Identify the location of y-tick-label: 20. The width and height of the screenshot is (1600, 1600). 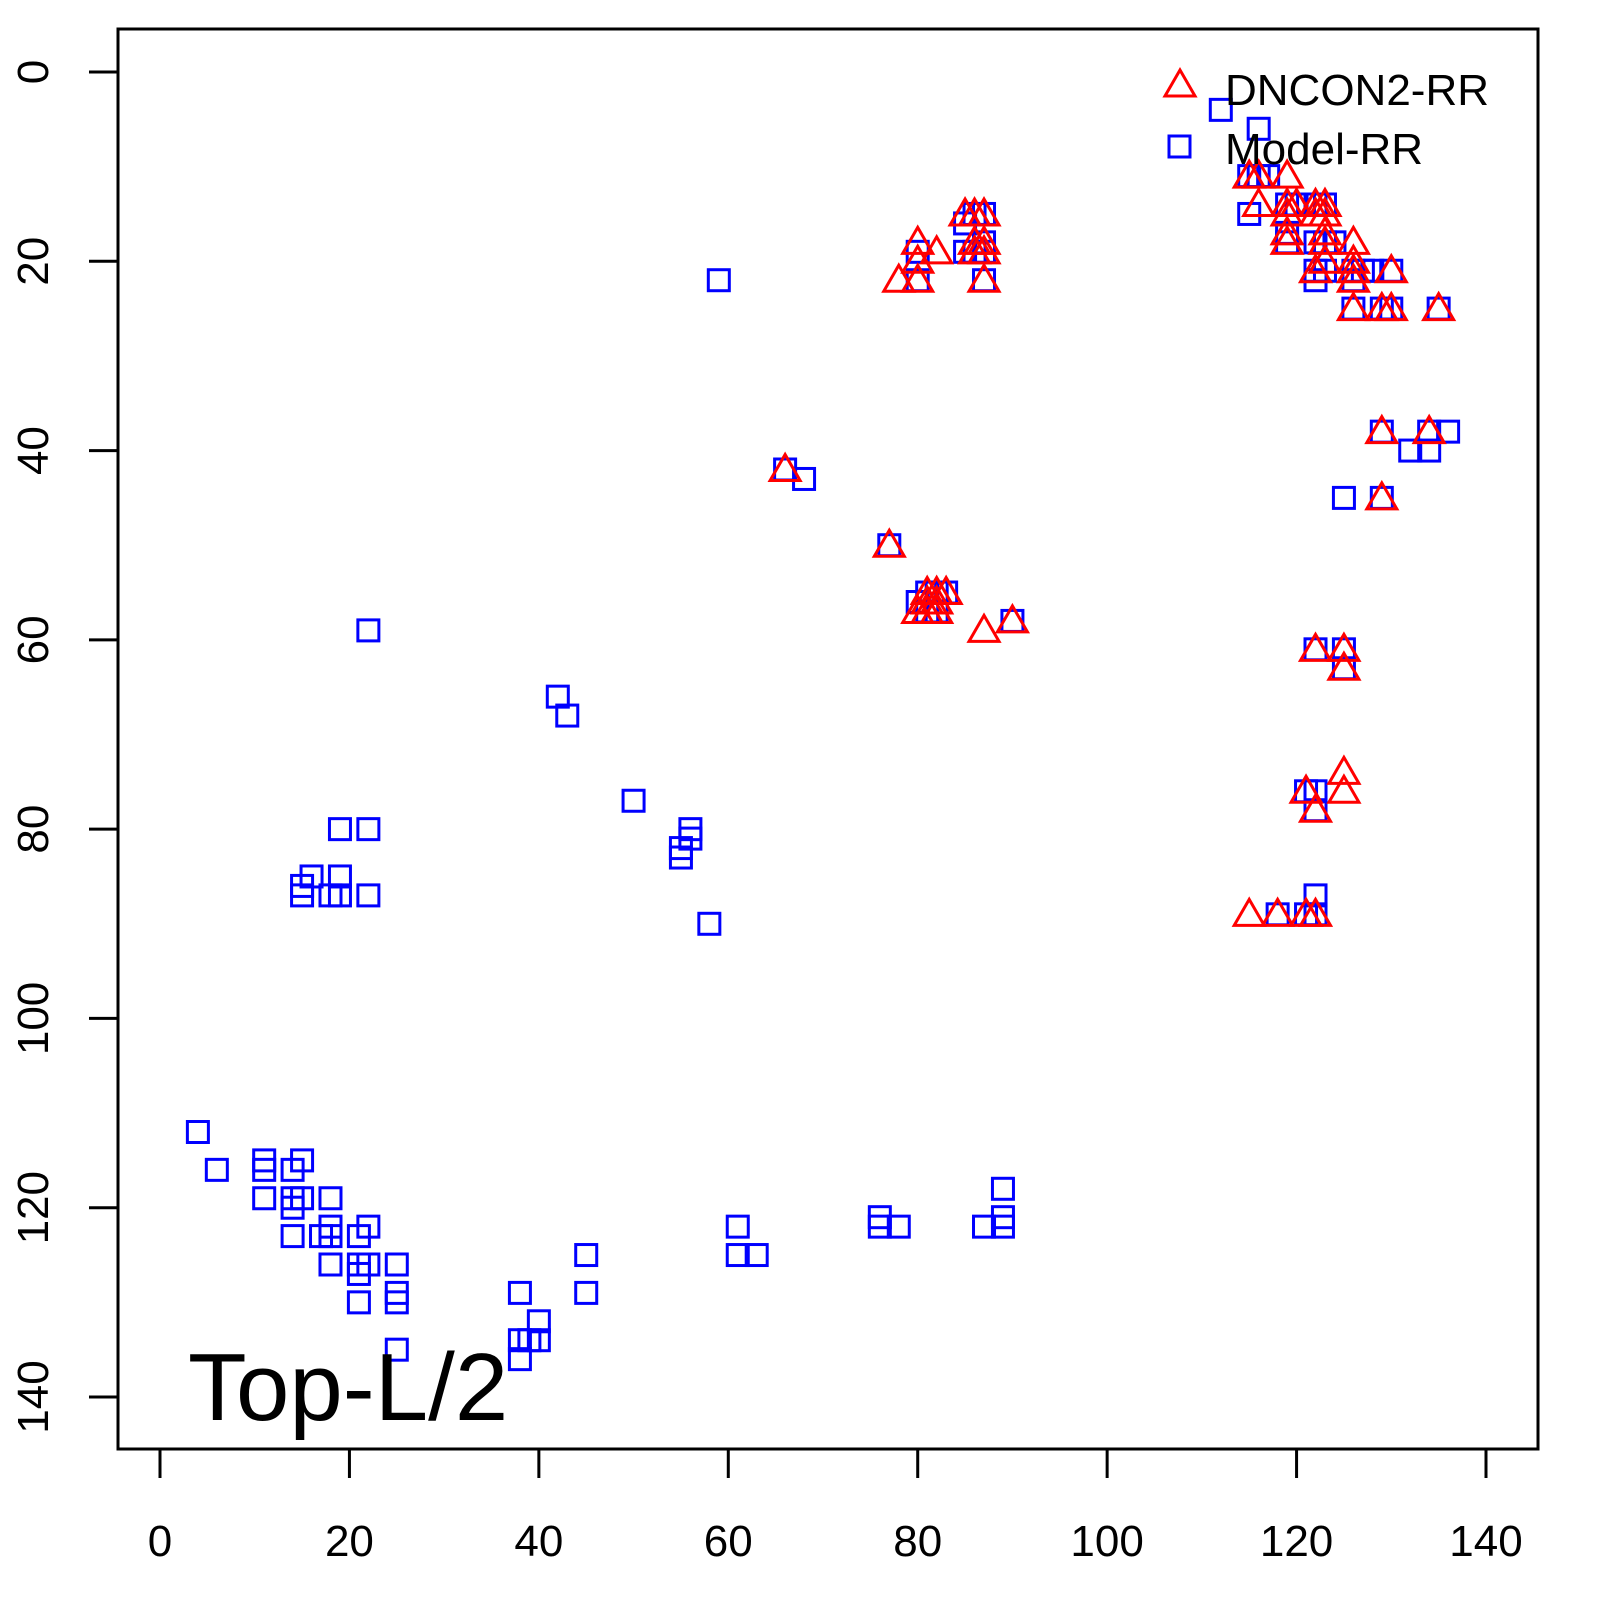
(33, 261).